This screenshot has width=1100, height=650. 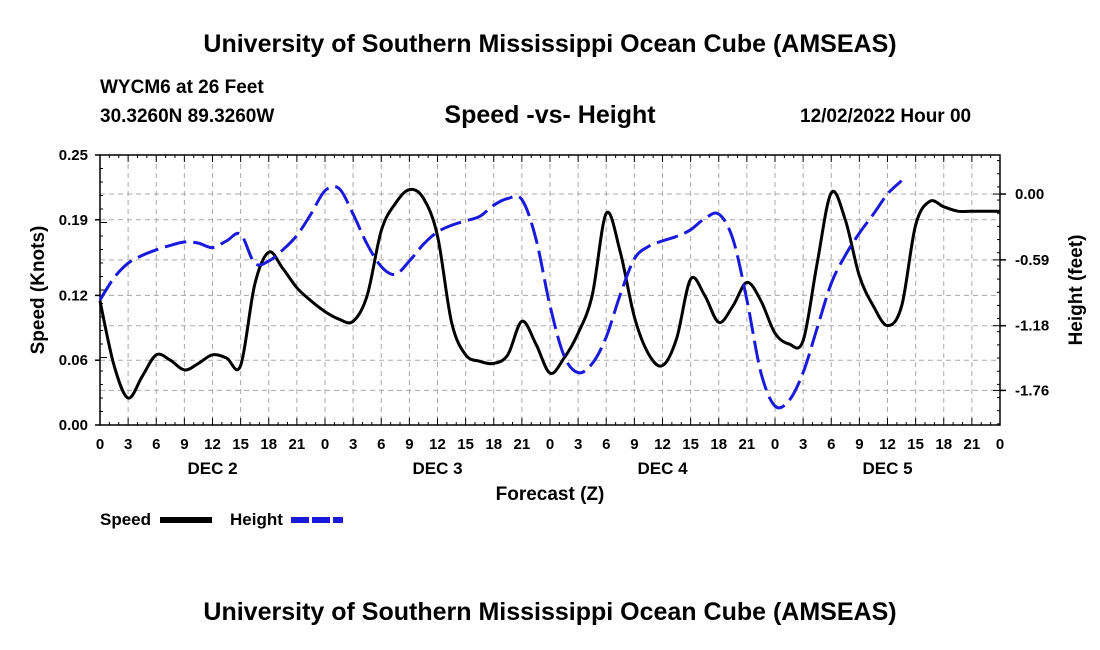 I want to click on day-label: DEC 5, so click(x=887, y=468).